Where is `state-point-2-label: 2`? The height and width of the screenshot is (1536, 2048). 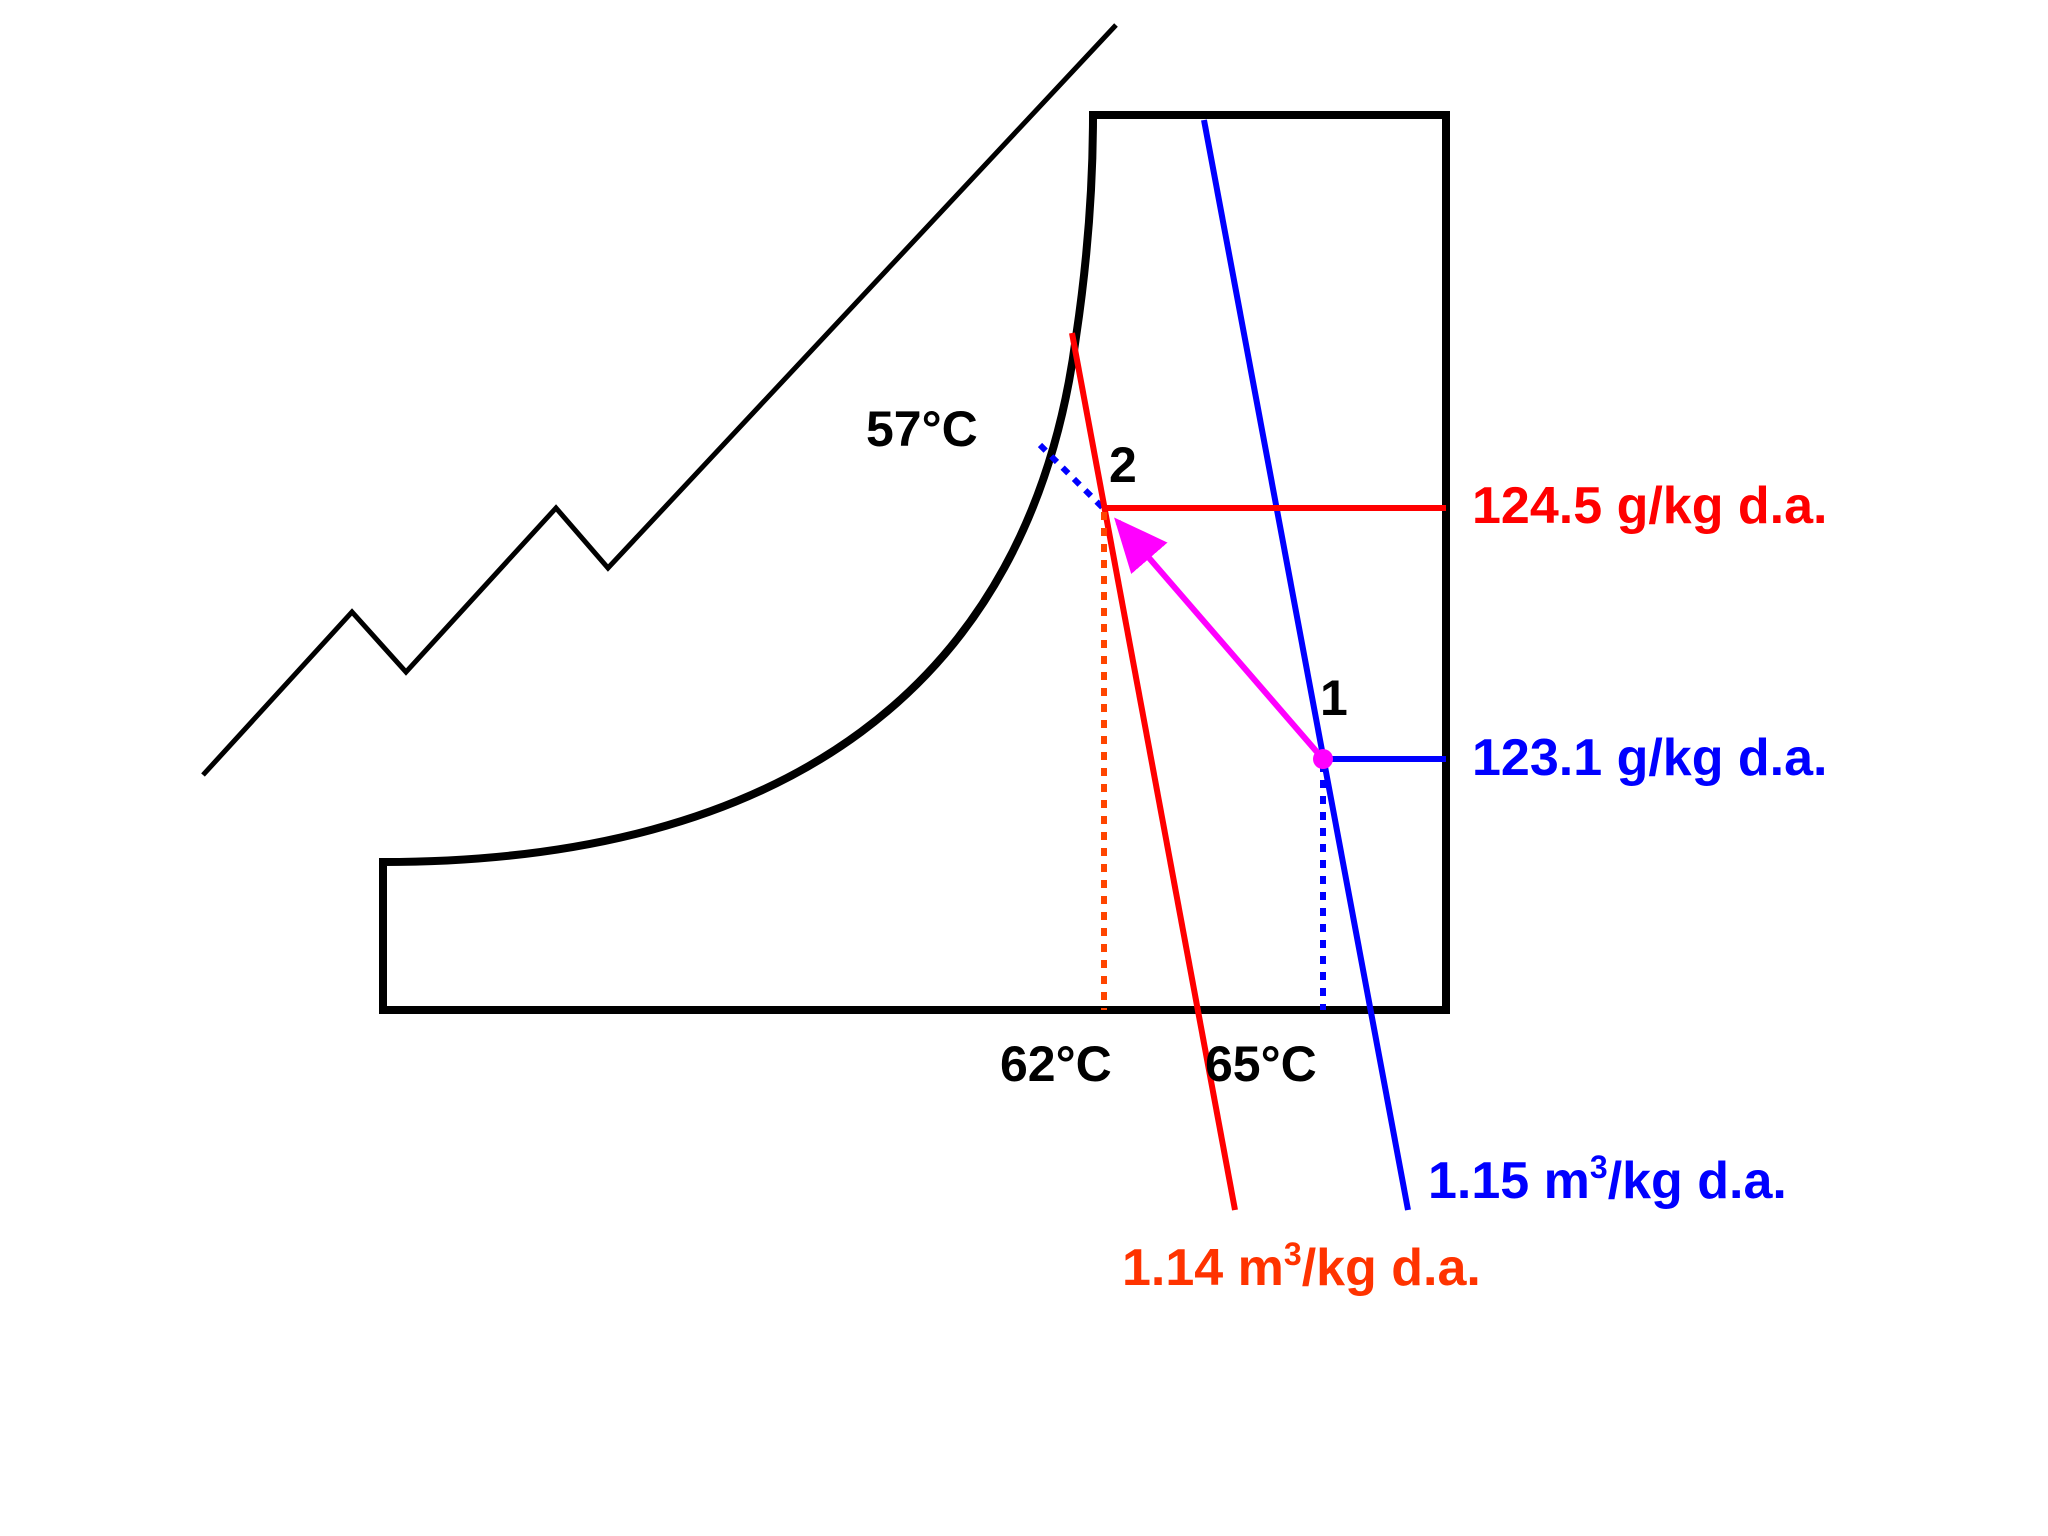 state-point-2-label: 2 is located at coordinates (1123, 465).